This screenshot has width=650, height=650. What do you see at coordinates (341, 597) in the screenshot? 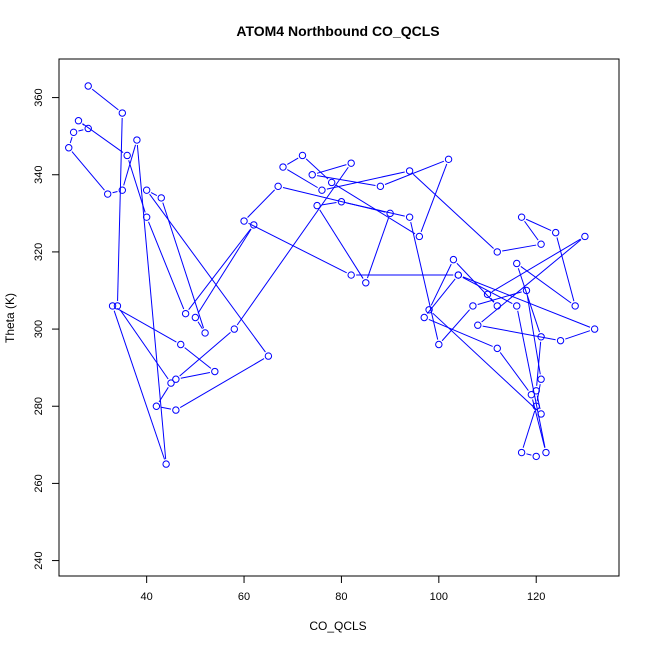
I see `x-tick-label: 80` at bounding box center [341, 597].